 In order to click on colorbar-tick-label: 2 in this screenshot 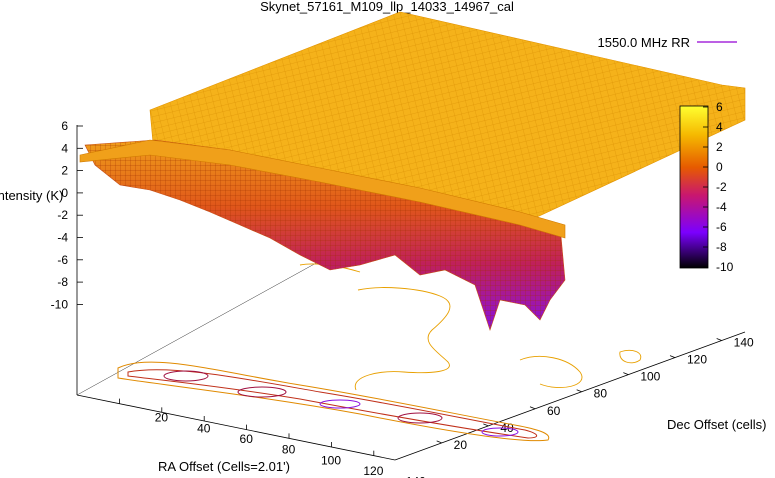, I will do `click(719, 147)`.